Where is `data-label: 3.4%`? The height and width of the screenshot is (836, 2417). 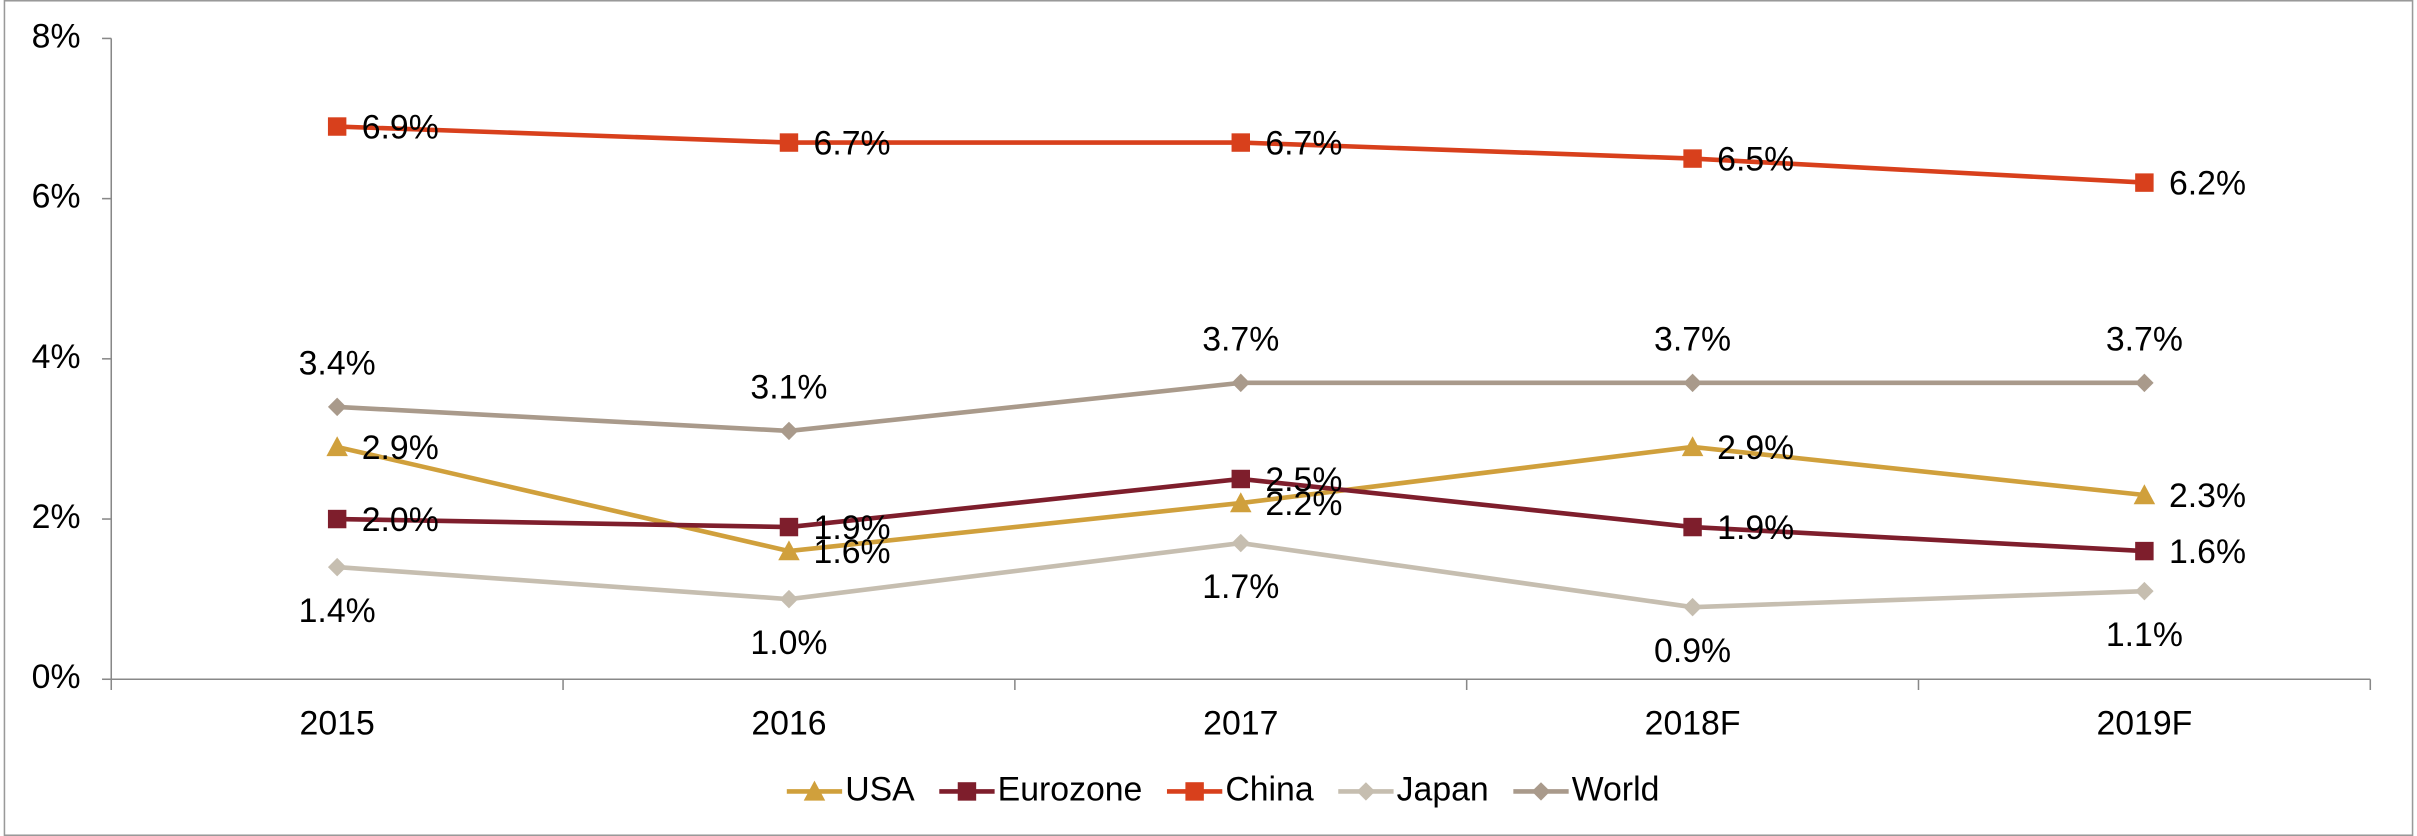
data-label: 3.4% is located at coordinates (337, 363).